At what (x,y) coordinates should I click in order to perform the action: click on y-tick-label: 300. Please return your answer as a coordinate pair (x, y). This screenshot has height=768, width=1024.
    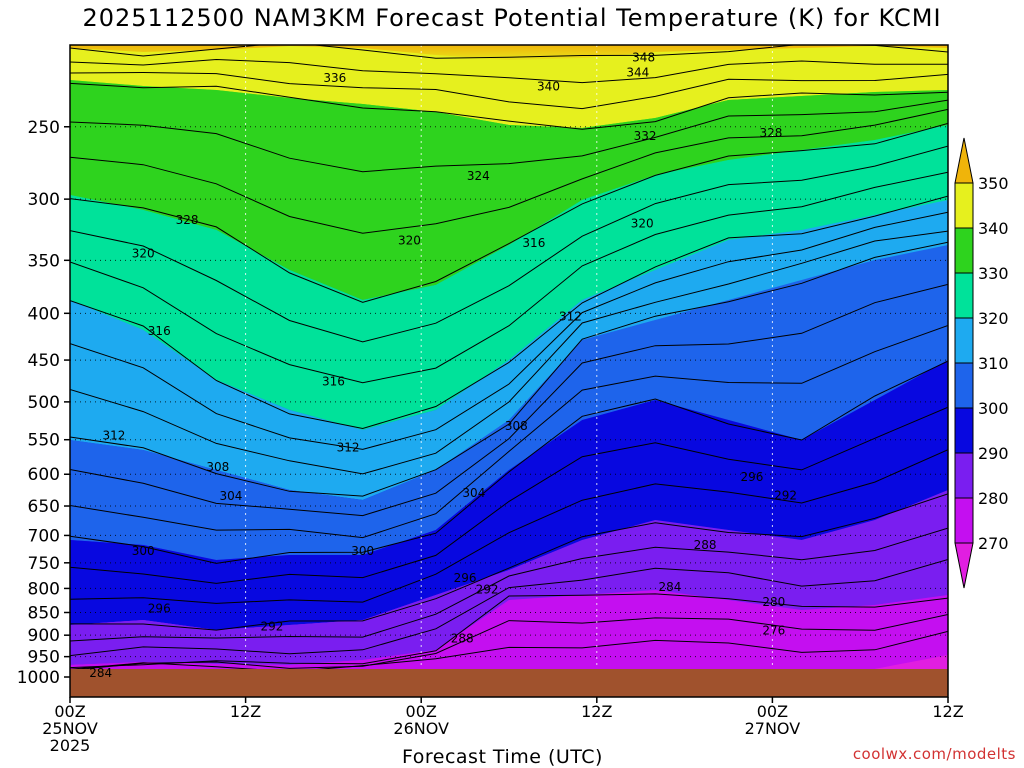
    Looking at the image, I should click on (44, 200).